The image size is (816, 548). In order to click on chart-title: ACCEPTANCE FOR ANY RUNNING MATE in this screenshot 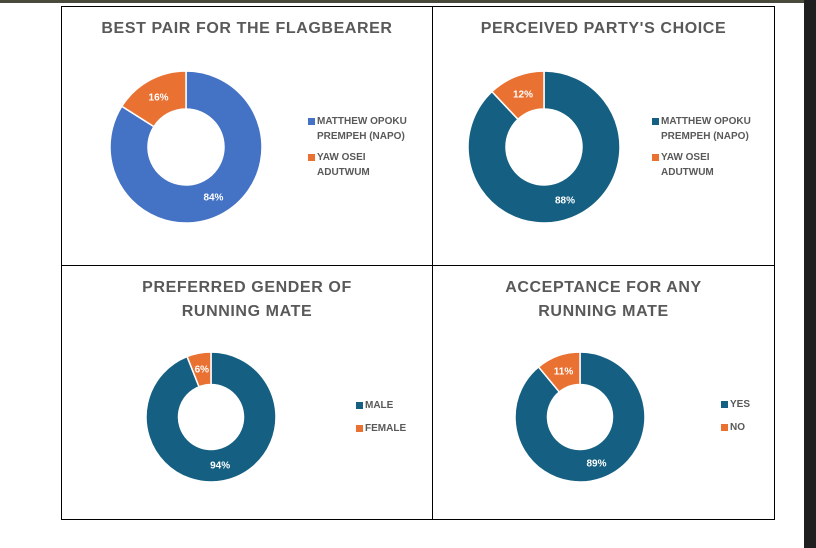, I will do `click(603, 300)`.